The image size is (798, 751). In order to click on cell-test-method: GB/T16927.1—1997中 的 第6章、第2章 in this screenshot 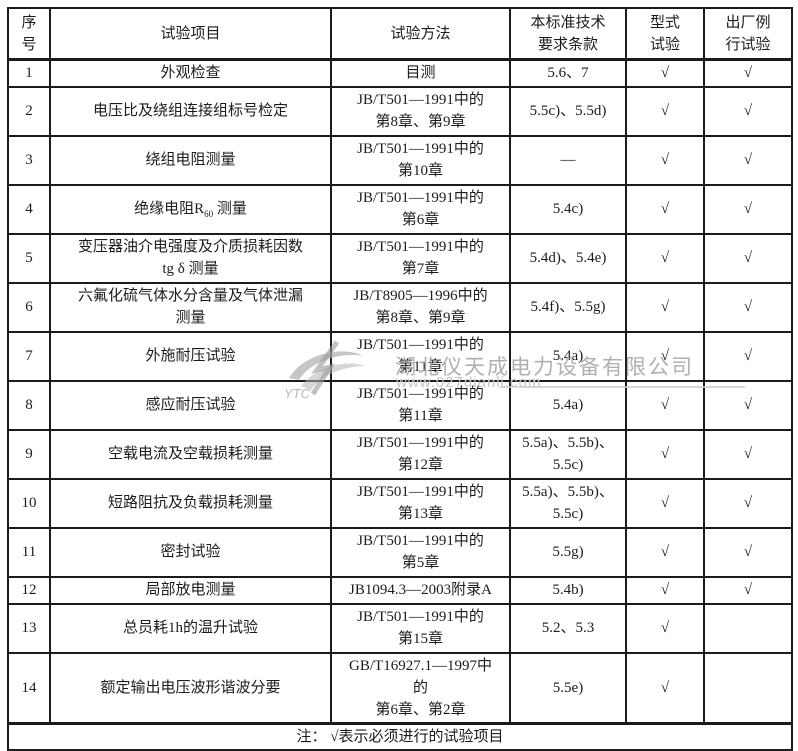, I will do `click(420, 687)`.